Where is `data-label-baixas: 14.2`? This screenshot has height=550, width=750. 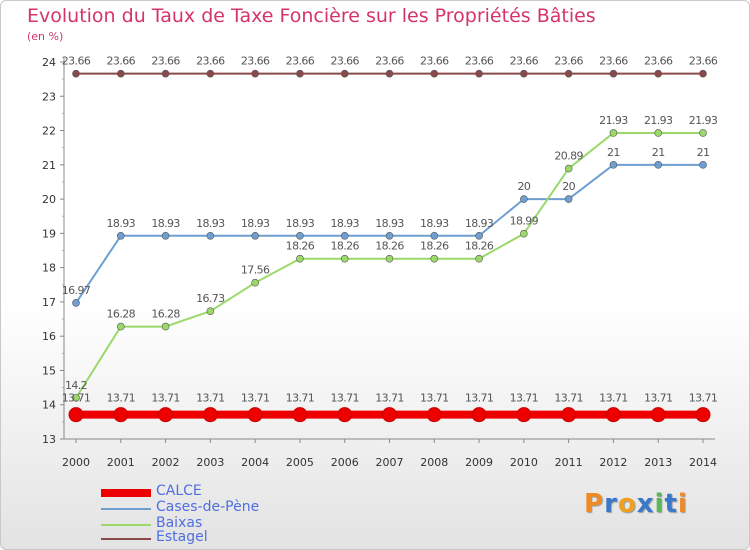 data-label-baixas: 14.2 is located at coordinates (76, 385).